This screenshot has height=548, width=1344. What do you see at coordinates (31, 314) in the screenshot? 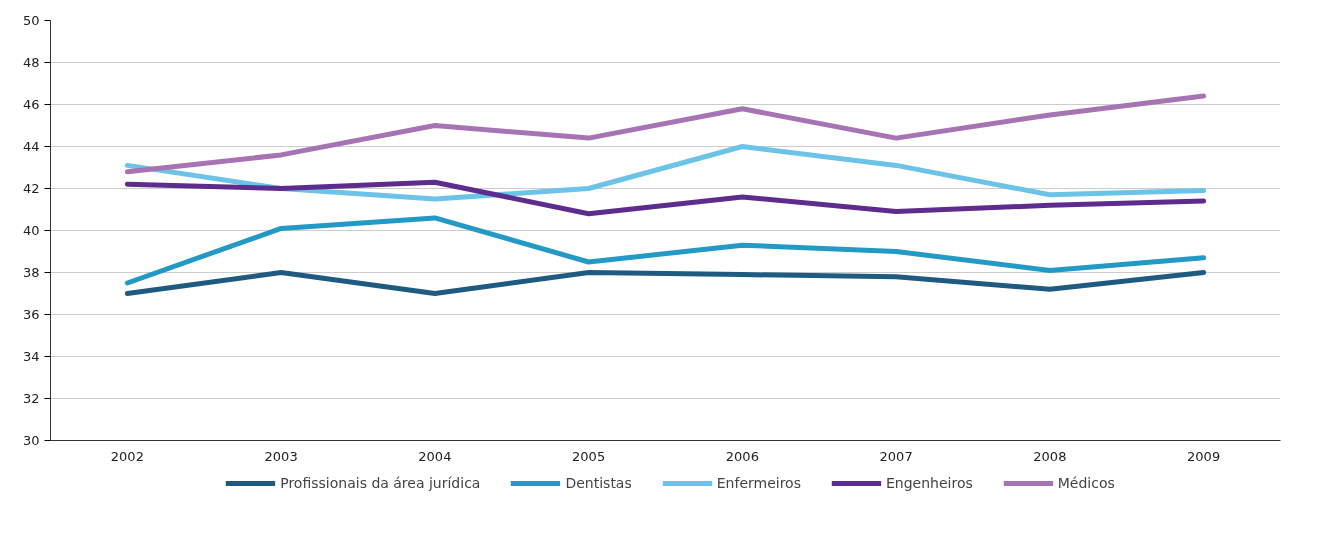
I see `y-tick-label: 36` at bounding box center [31, 314].